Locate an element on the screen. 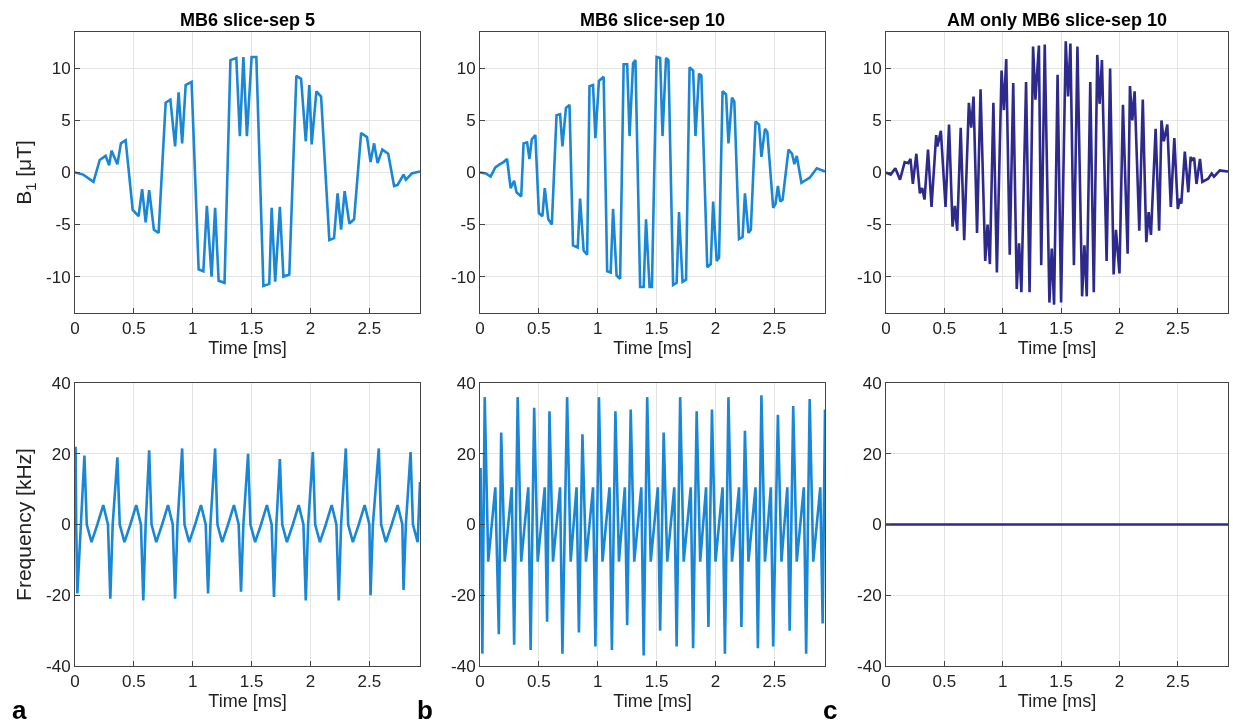 The height and width of the screenshot is (727, 1233). text: b is located at coordinates (425, 710).